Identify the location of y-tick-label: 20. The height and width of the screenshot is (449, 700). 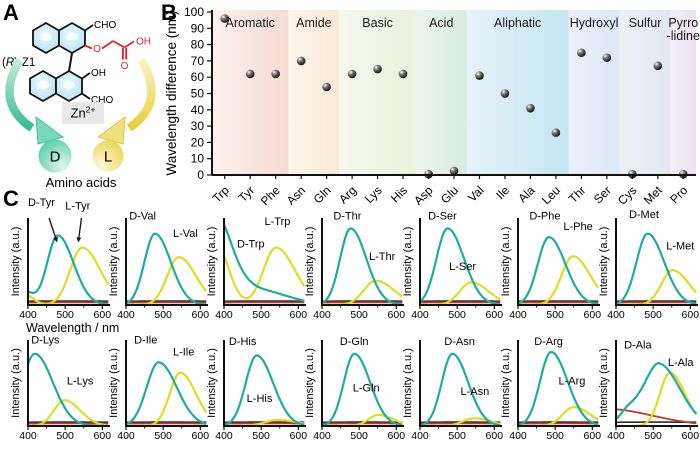
(198, 142).